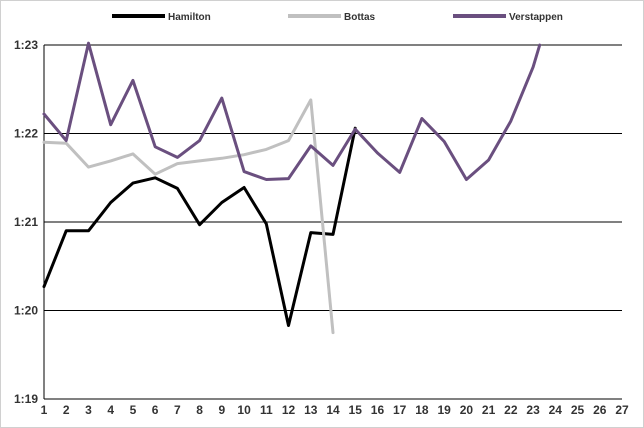 This screenshot has width=644, height=428. I want to click on x-tick-label: 27, so click(622, 410).